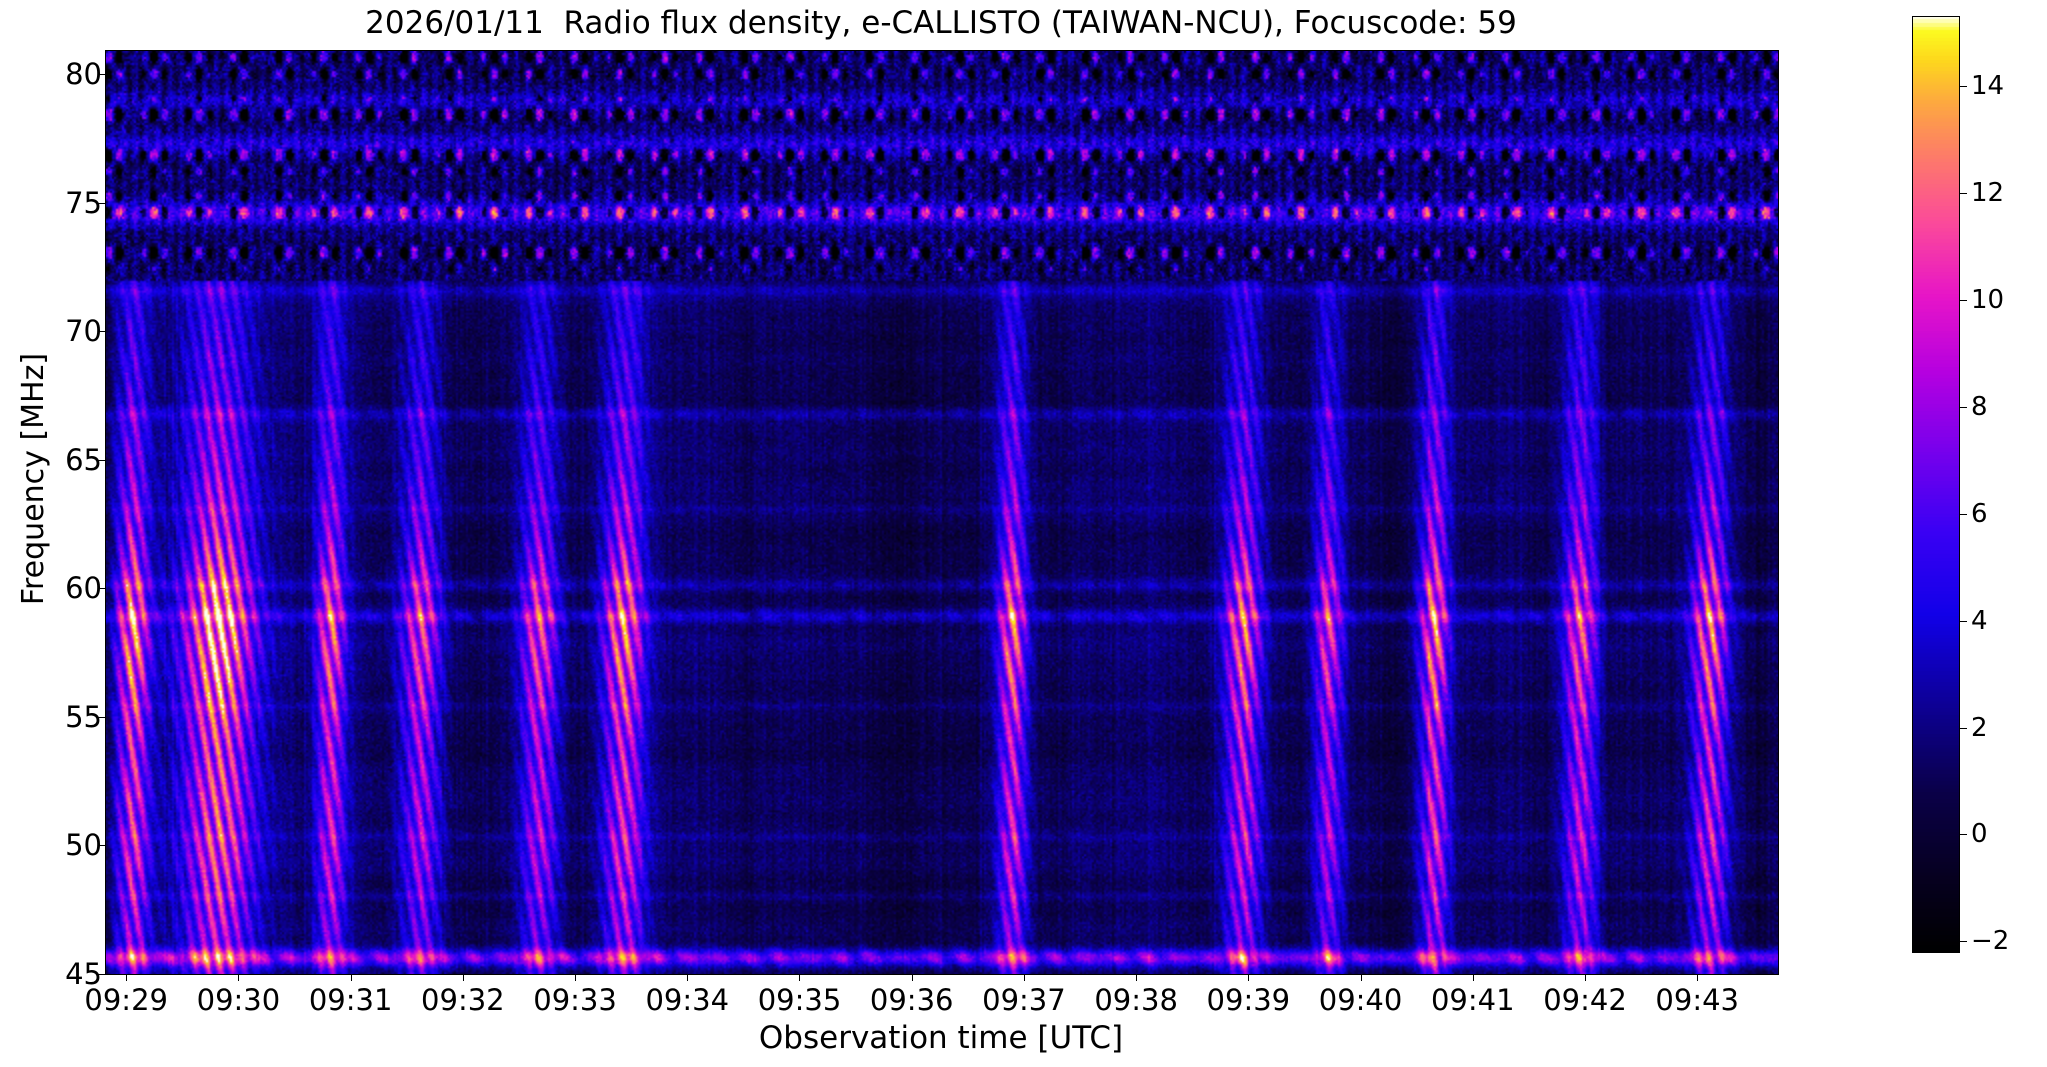 The height and width of the screenshot is (1067, 2047). What do you see at coordinates (1585, 1000) in the screenshot?
I see `x-axis-tick-label: 09:42` at bounding box center [1585, 1000].